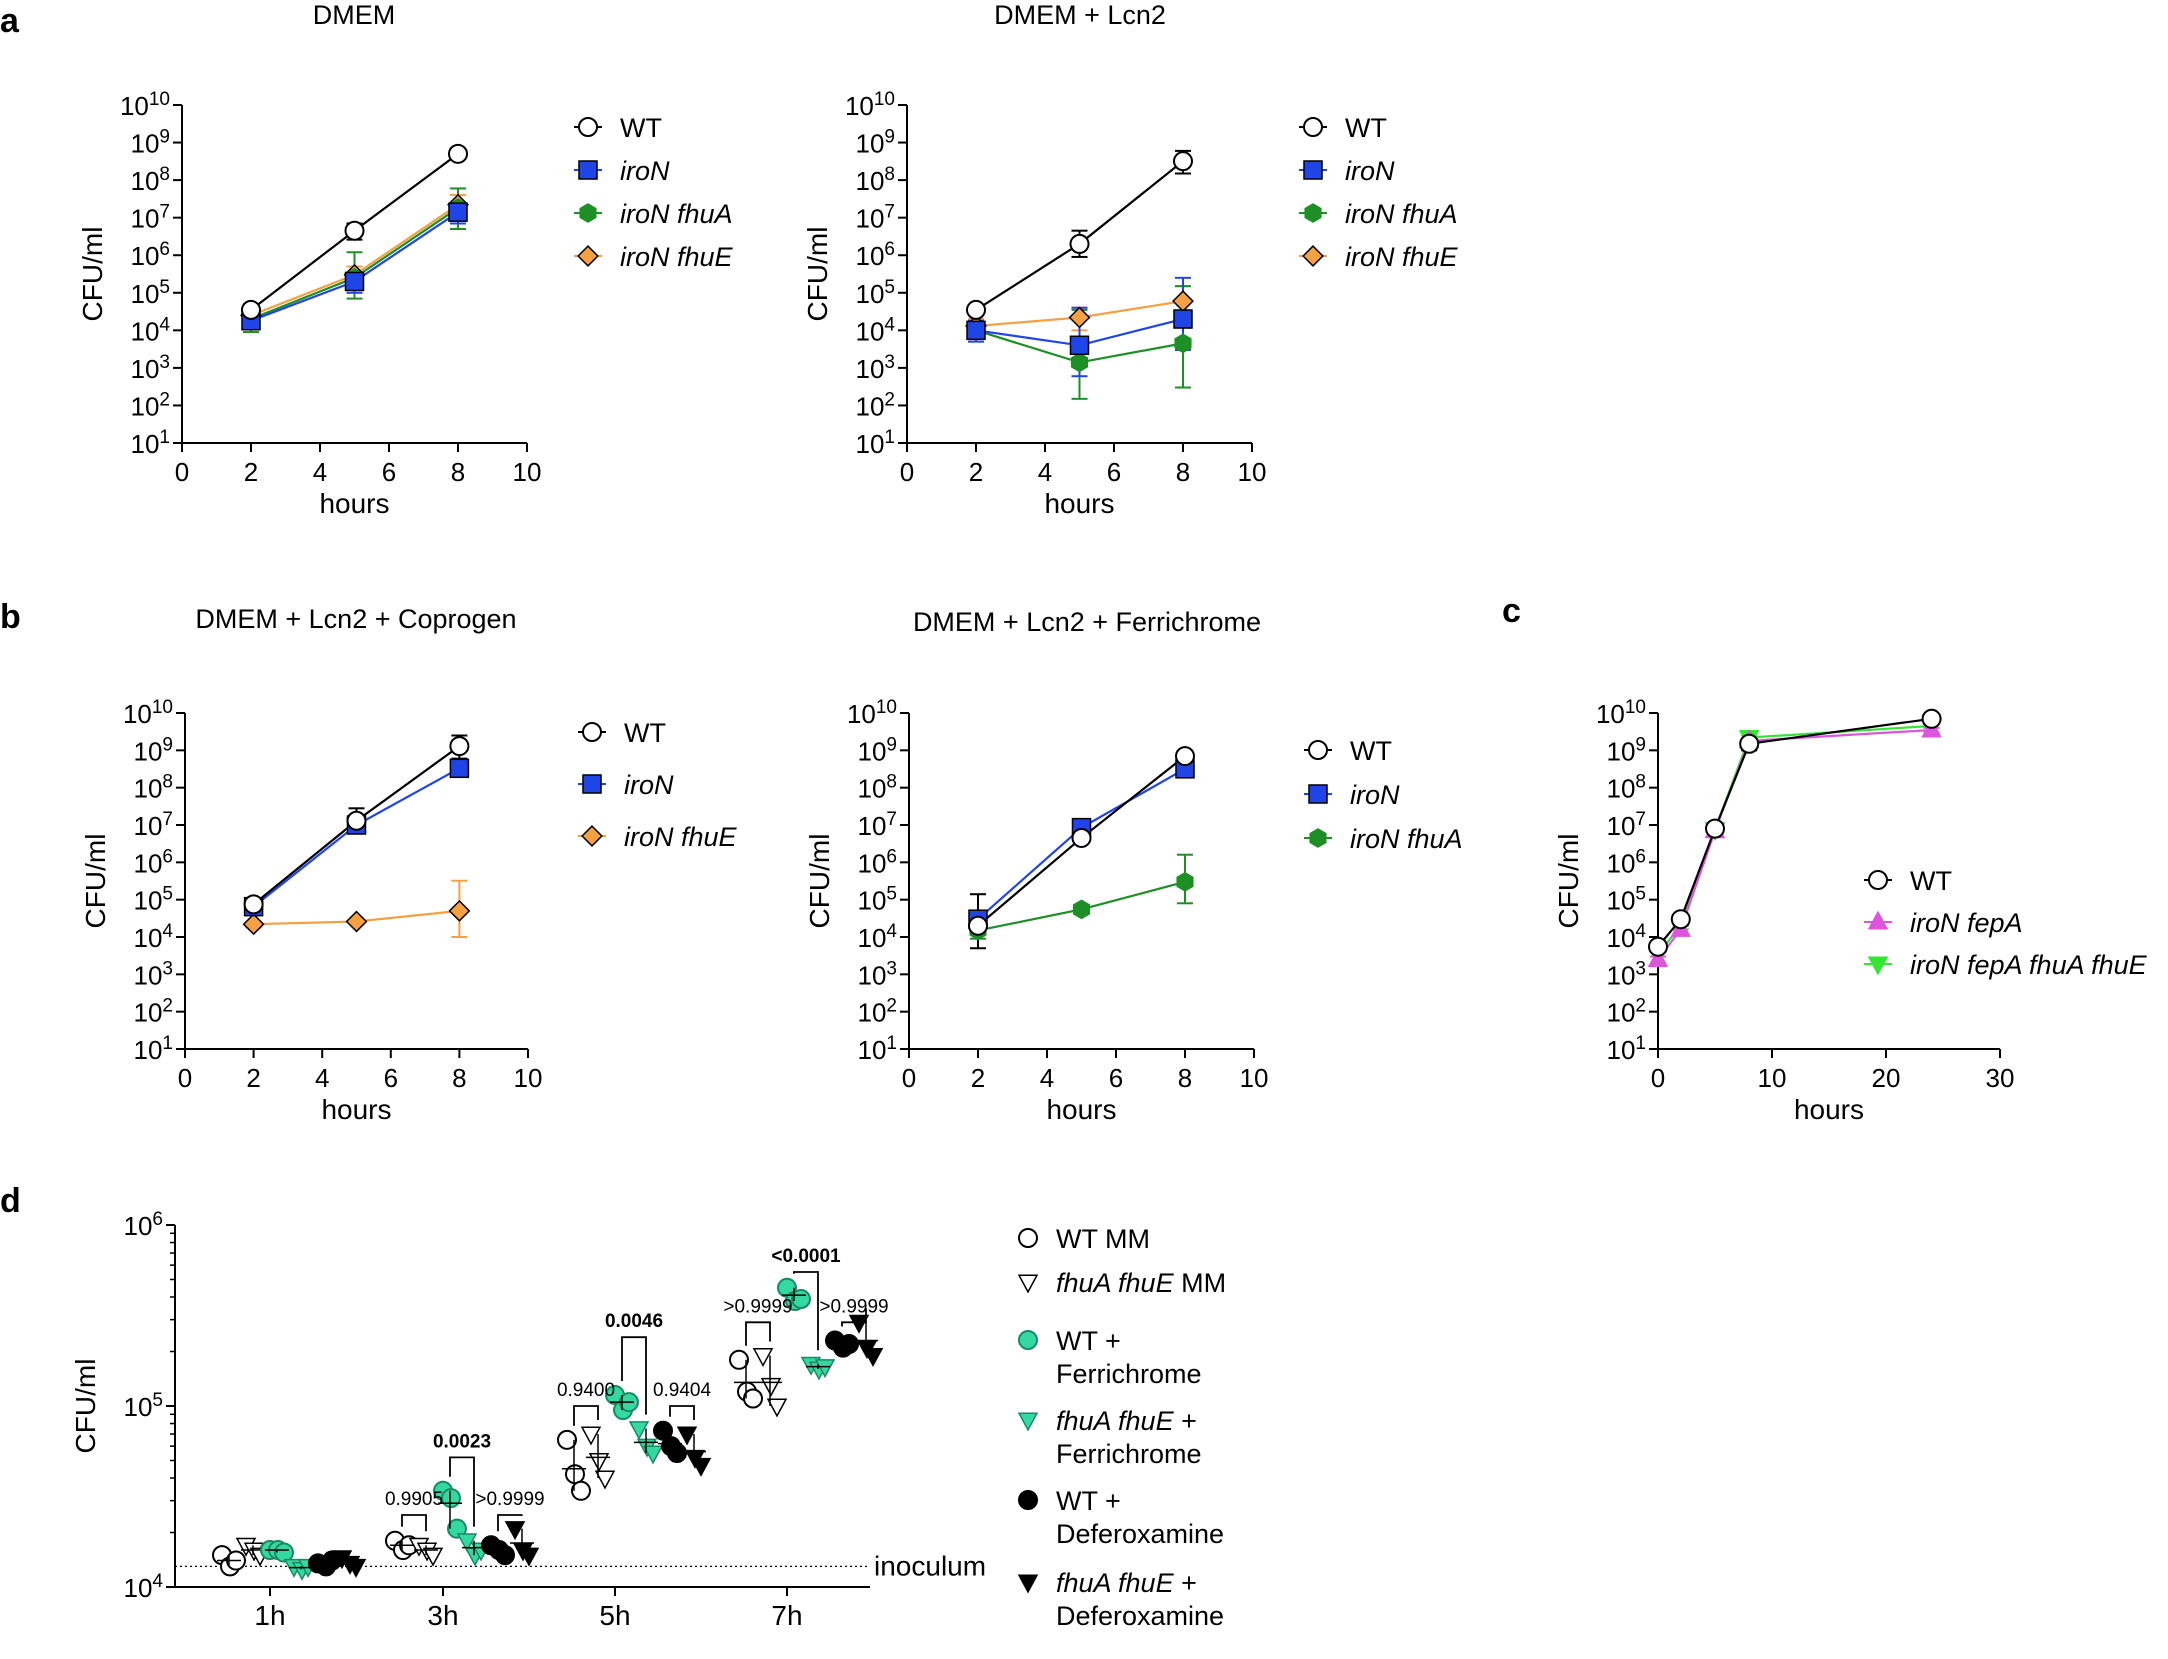 This screenshot has width=2168, height=1659. What do you see at coordinates (876, 142) in the screenshot?
I see `y-tick-label: 10⁹` at bounding box center [876, 142].